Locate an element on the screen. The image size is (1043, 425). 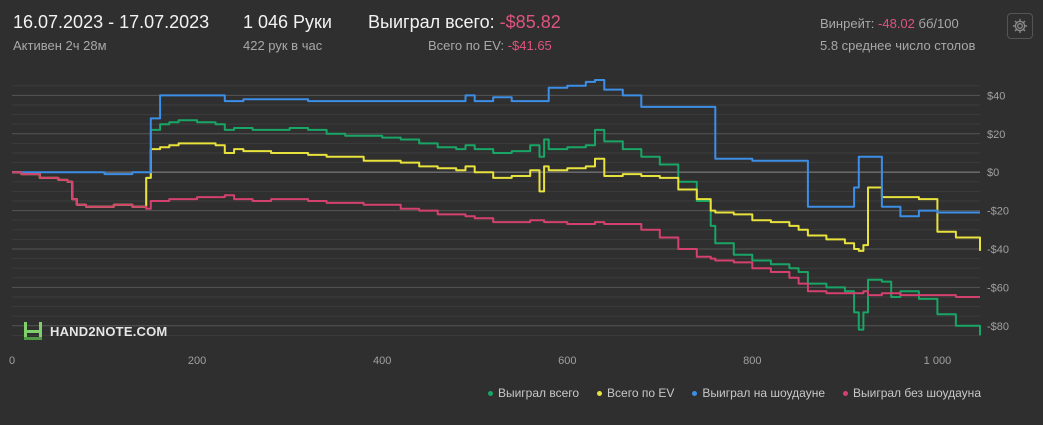
x-tick-label: 0 is located at coordinates (12, 361).